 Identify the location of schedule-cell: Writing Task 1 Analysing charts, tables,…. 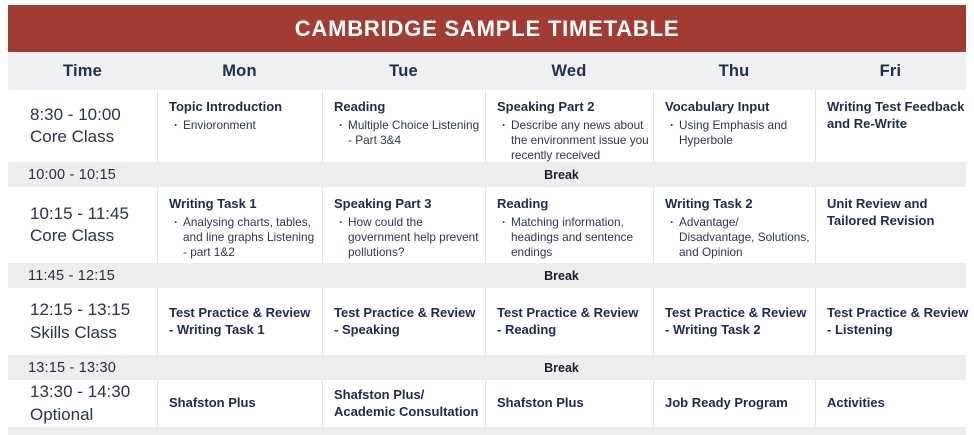
(239, 225).